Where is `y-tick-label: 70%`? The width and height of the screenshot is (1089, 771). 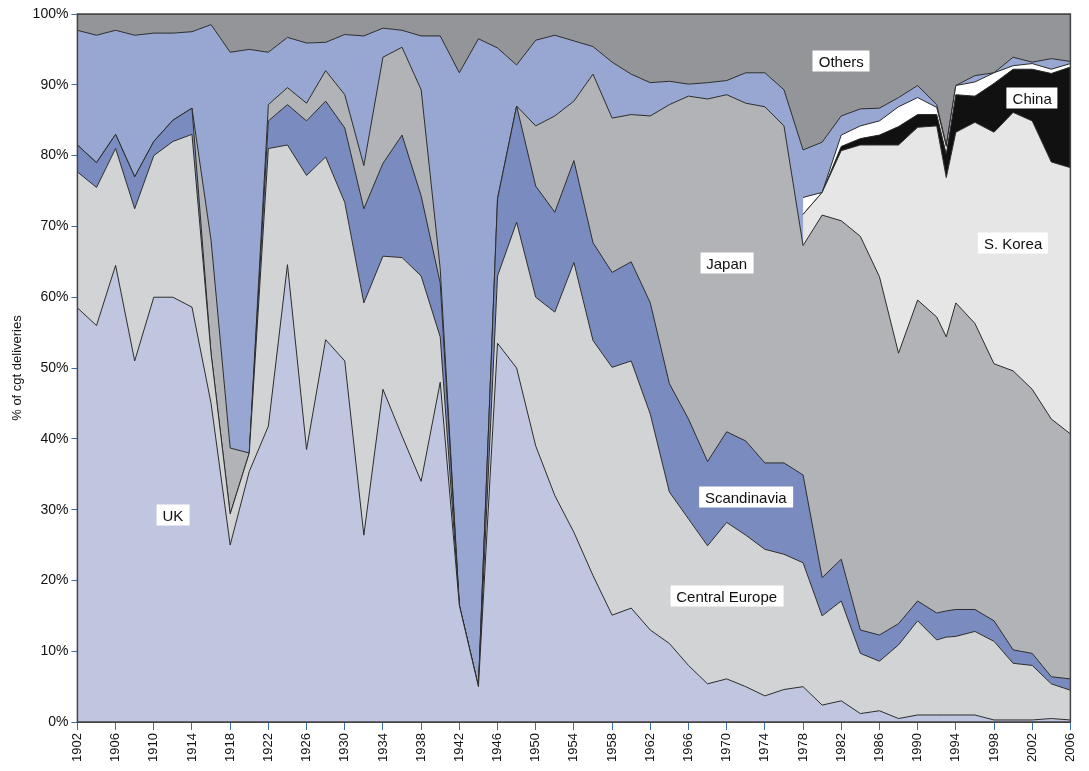 y-tick-label: 70% is located at coordinates (54, 225).